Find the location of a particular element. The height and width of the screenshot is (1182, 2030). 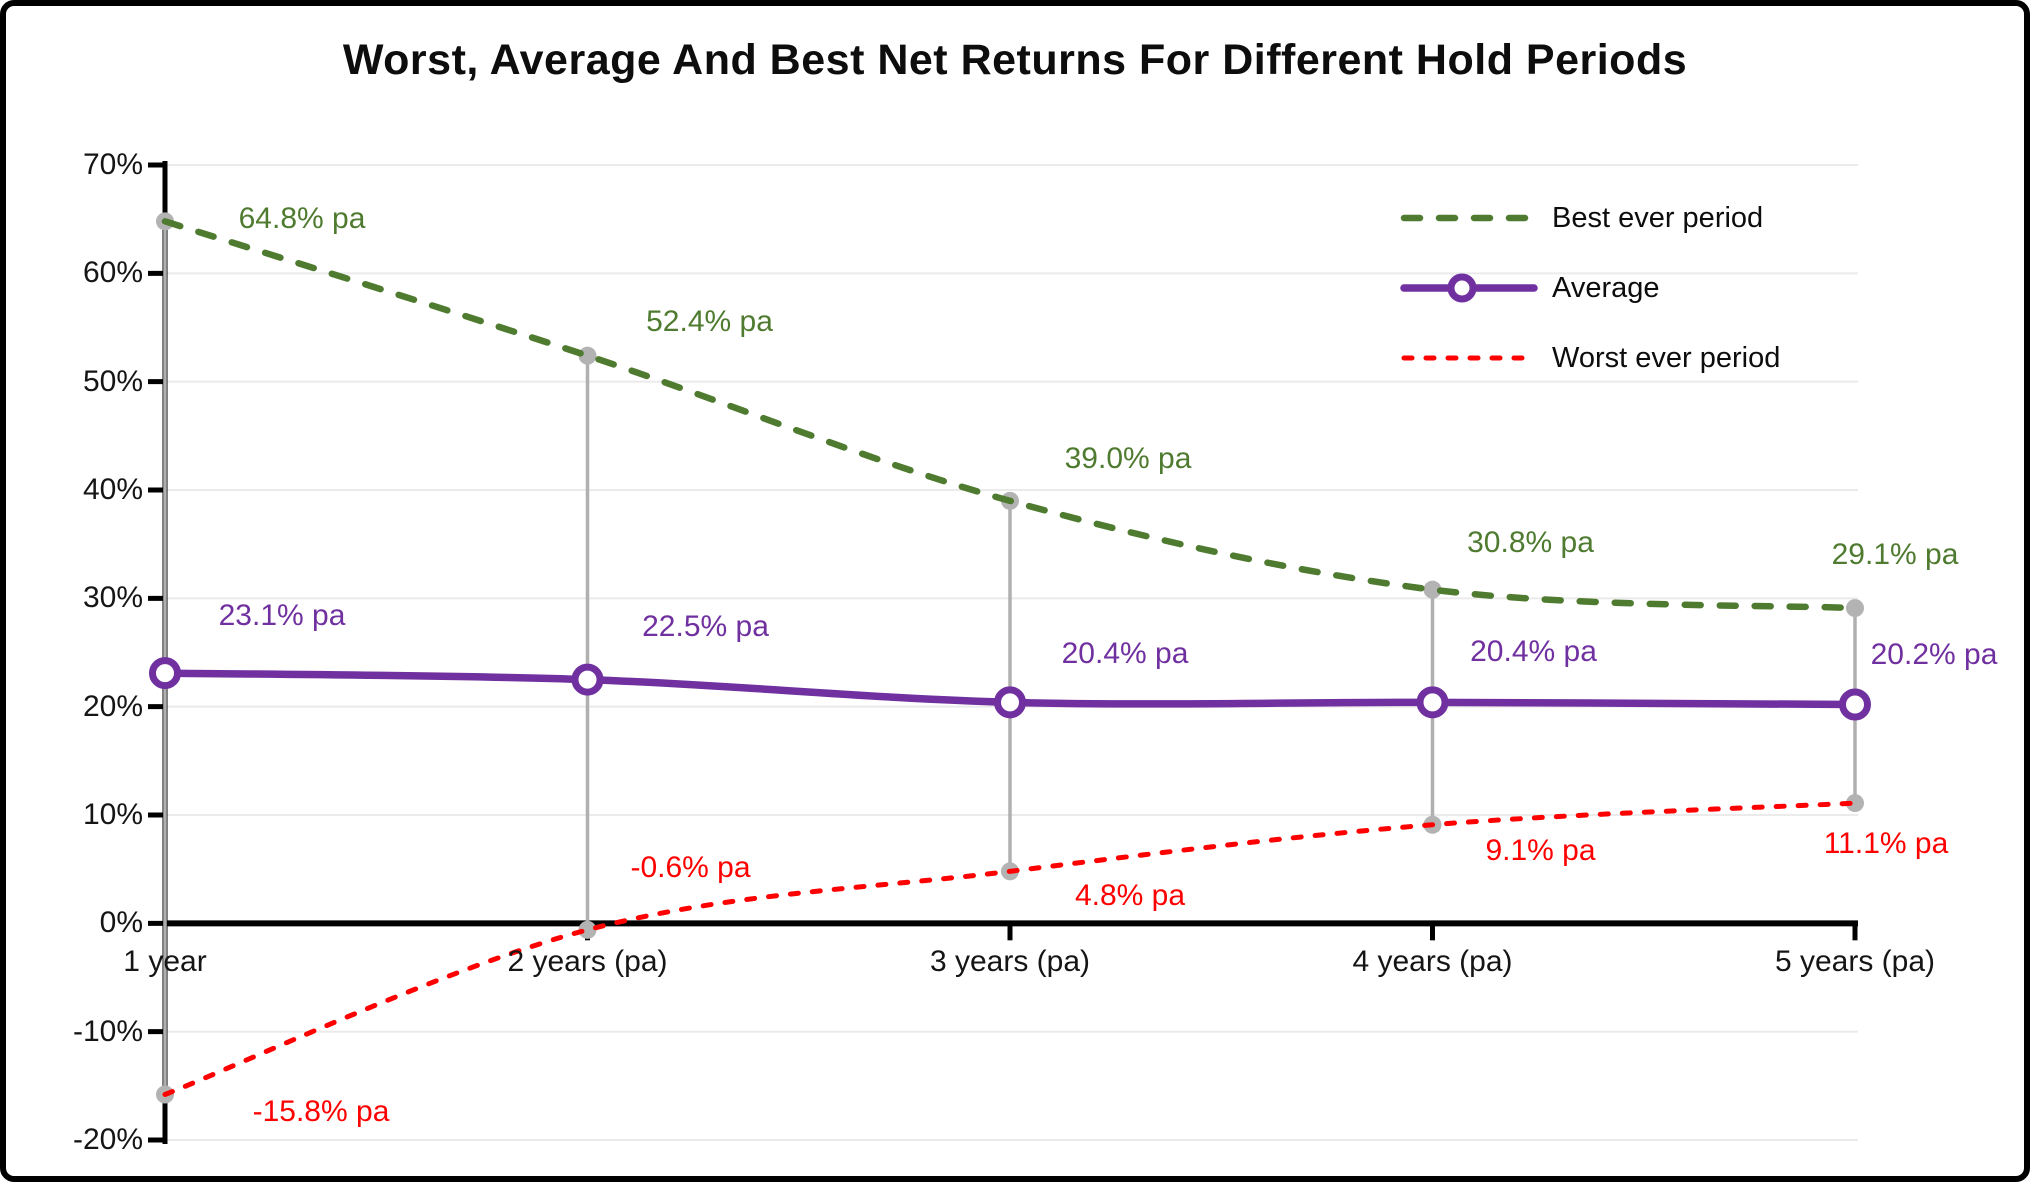

data-label-average-1: 23.1% pa is located at coordinates (282, 616).